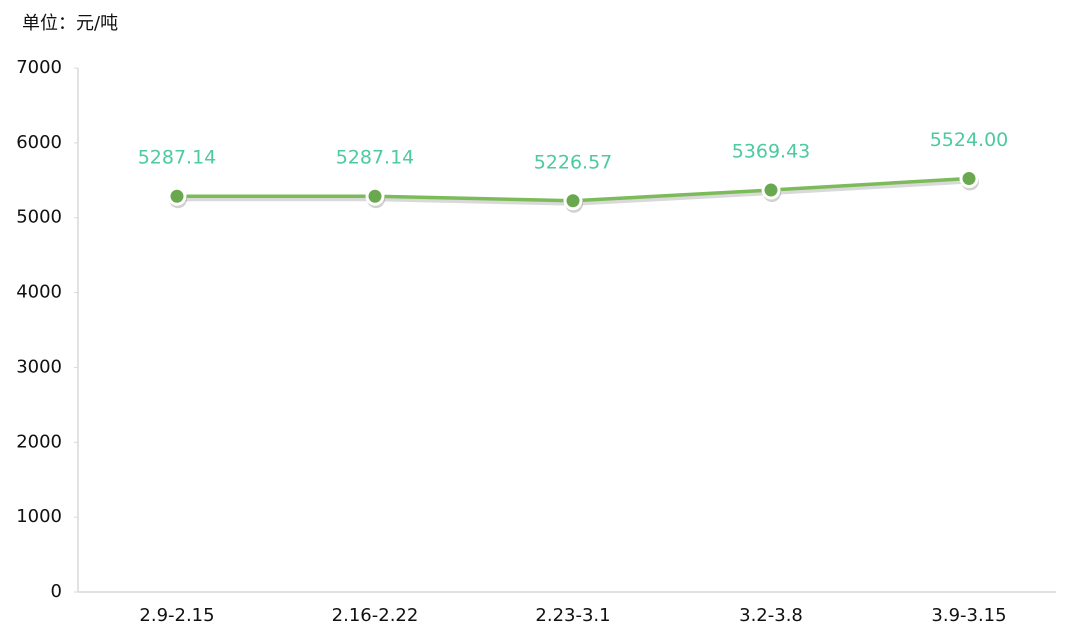  What do you see at coordinates (572, 615) in the screenshot?
I see `x-tick-label: 2.23-3.1` at bounding box center [572, 615].